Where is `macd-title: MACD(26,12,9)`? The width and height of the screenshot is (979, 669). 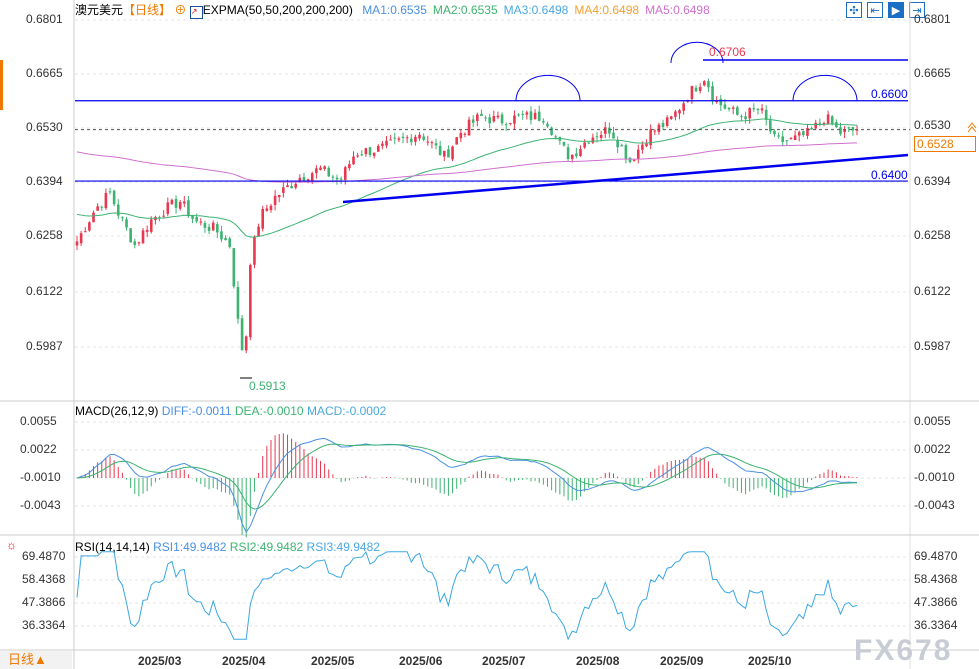 macd-title: MACD(26,12,9) is located at coordinates (117, 411).